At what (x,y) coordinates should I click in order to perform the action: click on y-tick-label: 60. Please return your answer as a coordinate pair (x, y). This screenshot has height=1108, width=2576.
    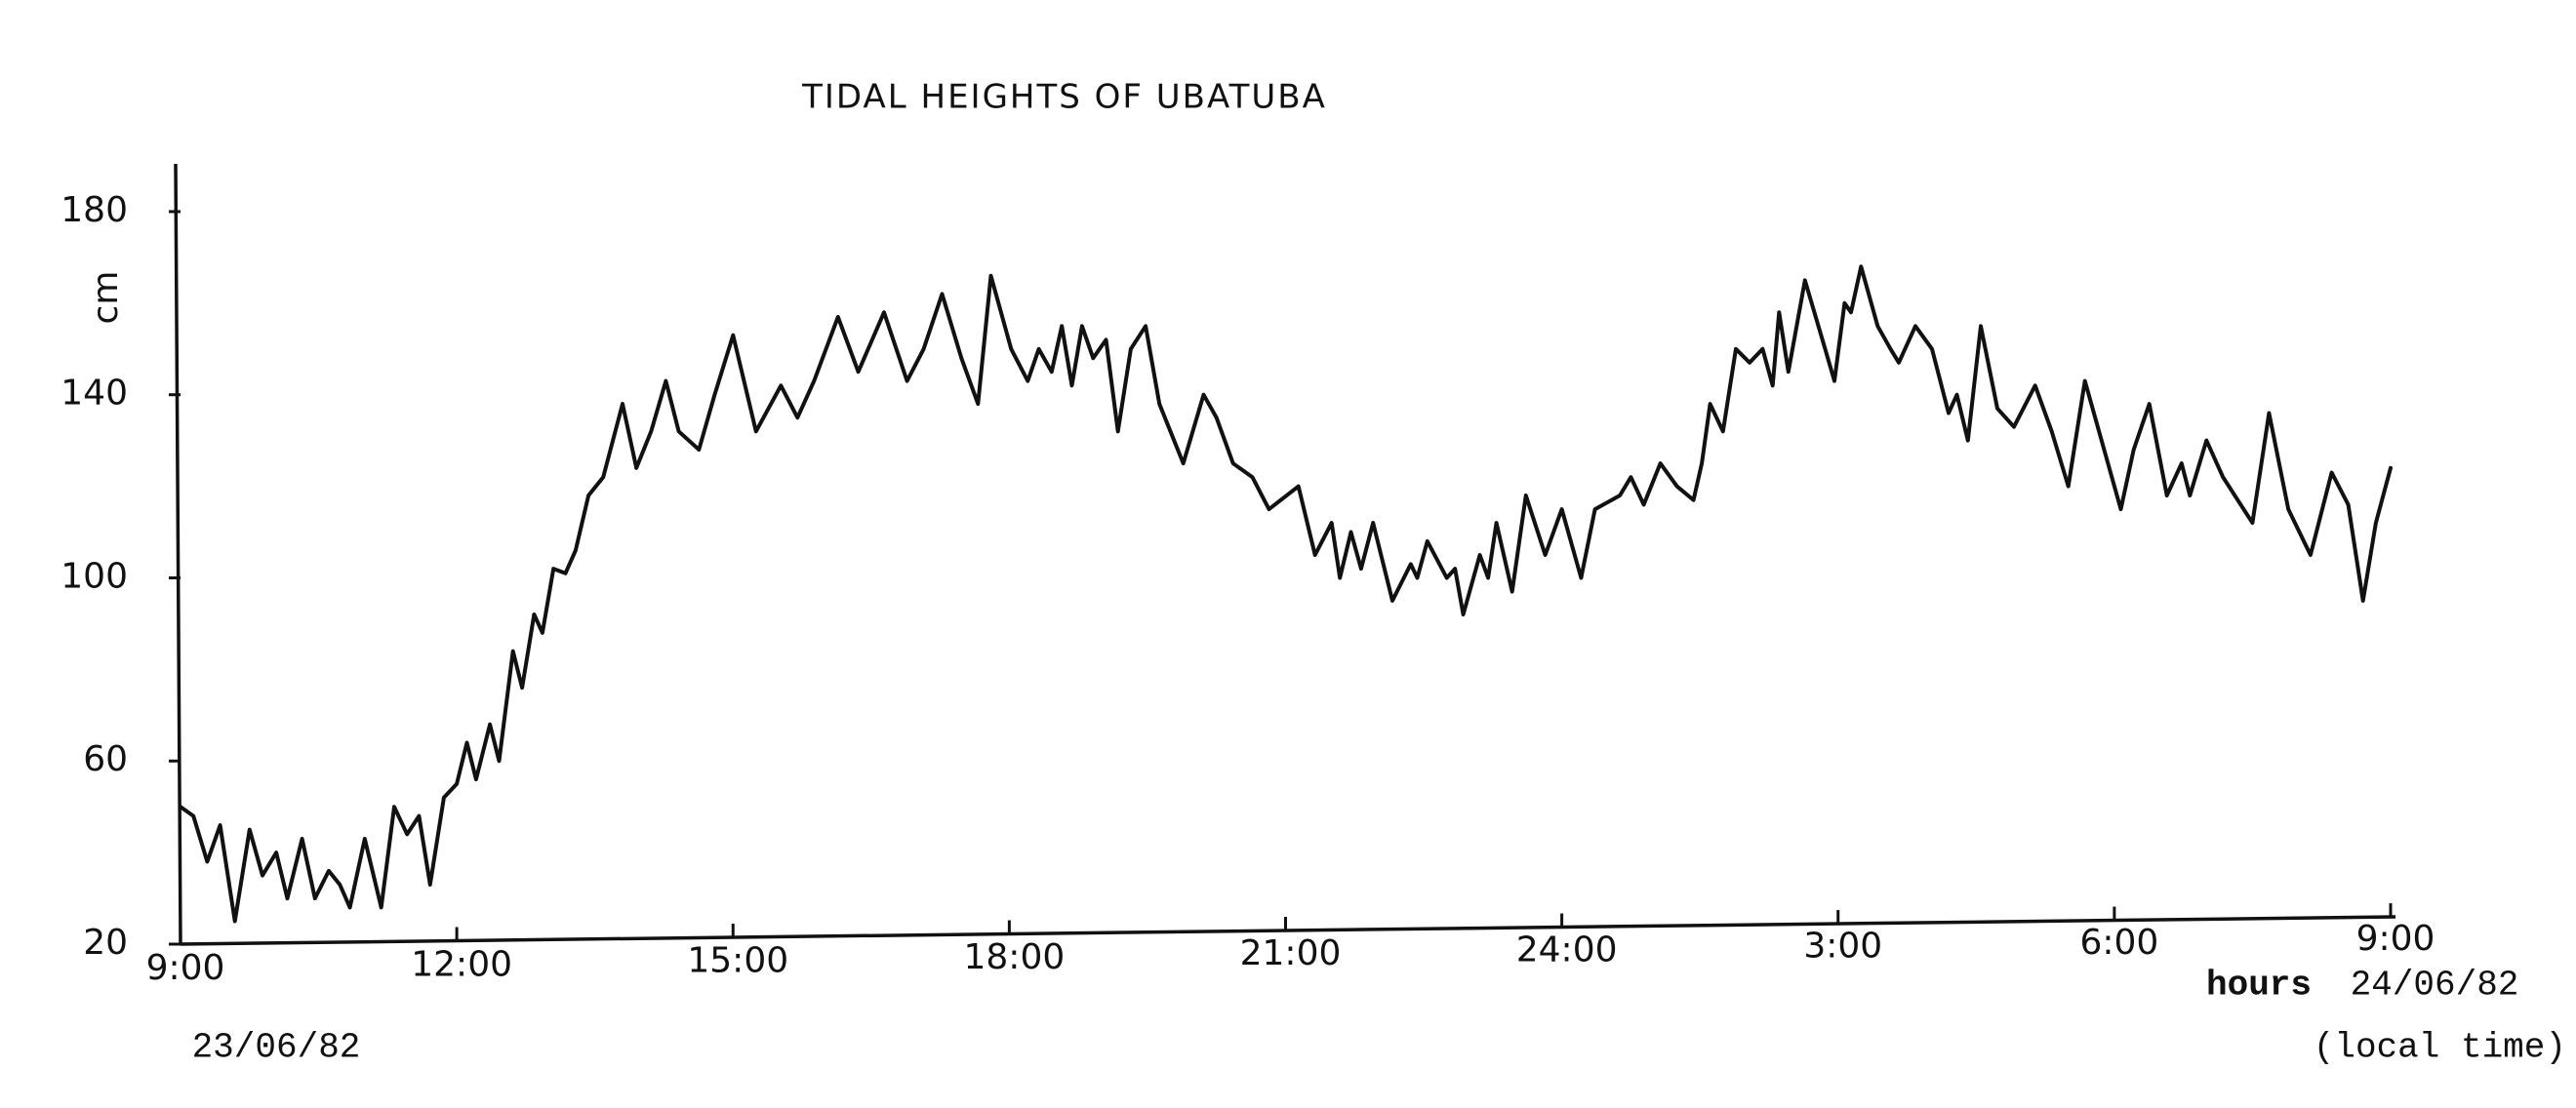
    Looking at the image, I should click on (105, 759).